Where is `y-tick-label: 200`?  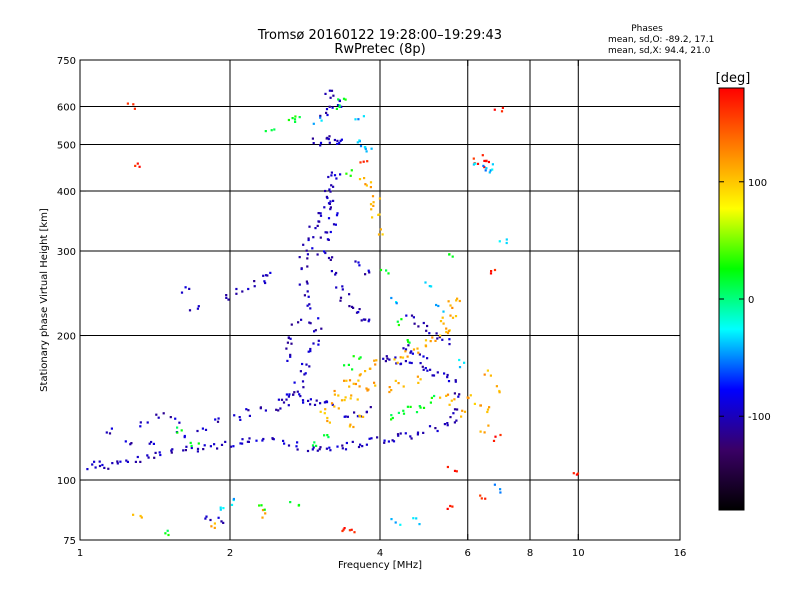
y-tick-label: 200 is located at coordinates (66, 337).